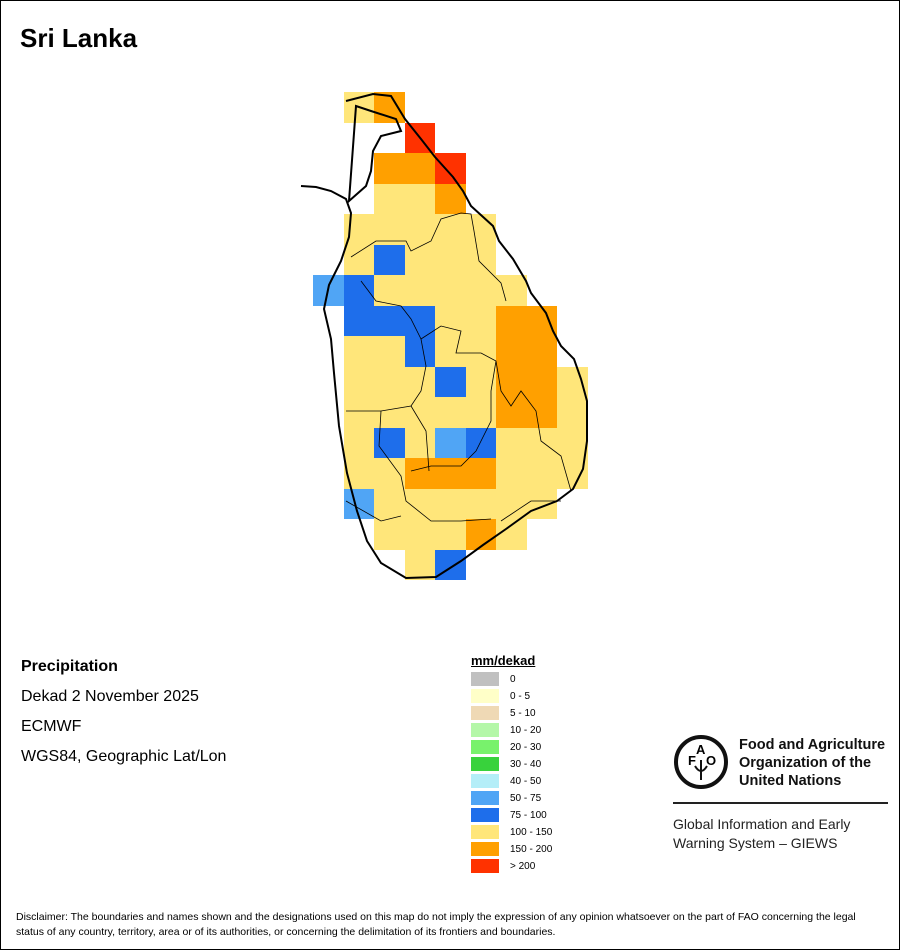 This screenshot has width=900, height=950. I want to click on svg-text: F, so click(692, 760).